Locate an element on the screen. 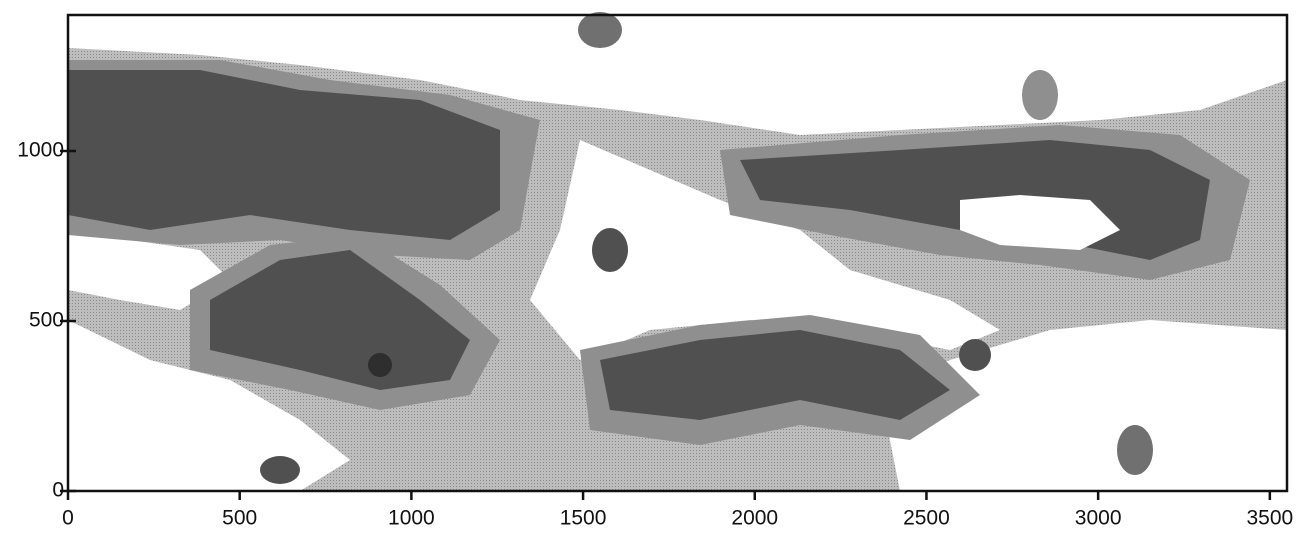  x-tick-label: 3500 is located at coordinates (1269, 518).